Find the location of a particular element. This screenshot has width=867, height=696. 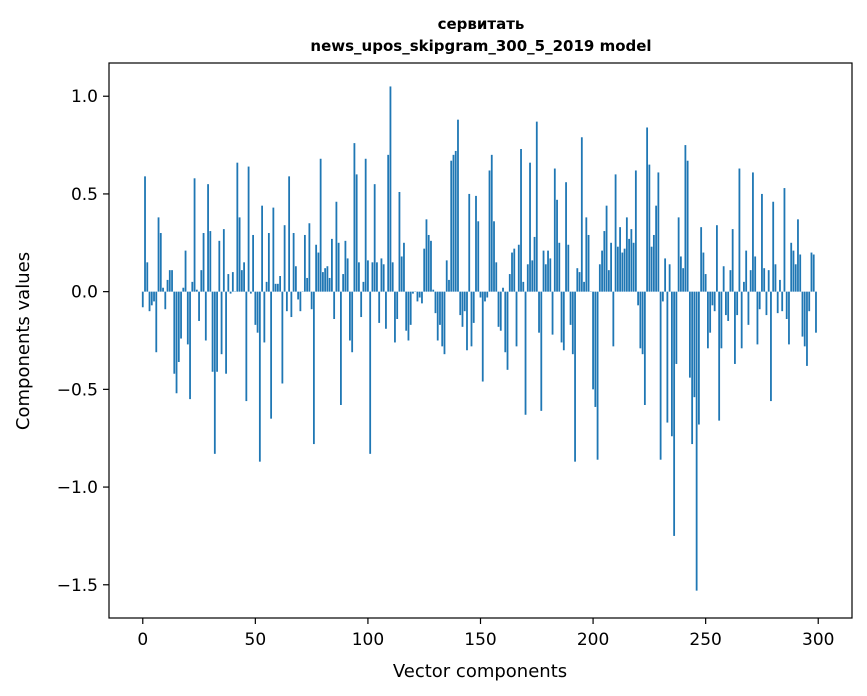

x-tick-label: 0 is located at coordinates (142, 640).